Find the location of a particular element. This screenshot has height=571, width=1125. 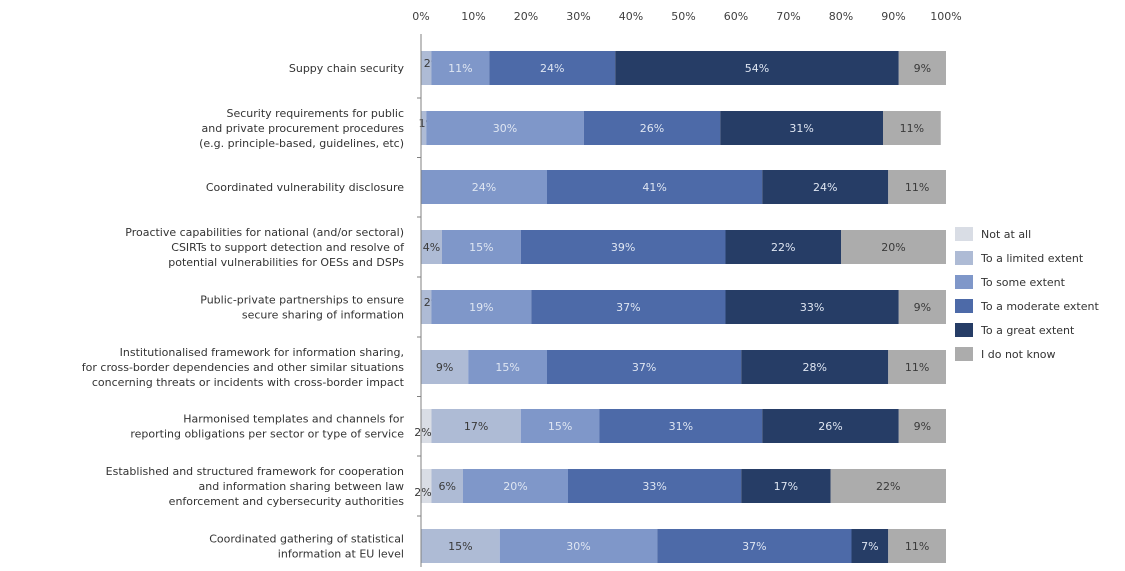

category-label: secure sharing of information is located at coordinates (323, 315).